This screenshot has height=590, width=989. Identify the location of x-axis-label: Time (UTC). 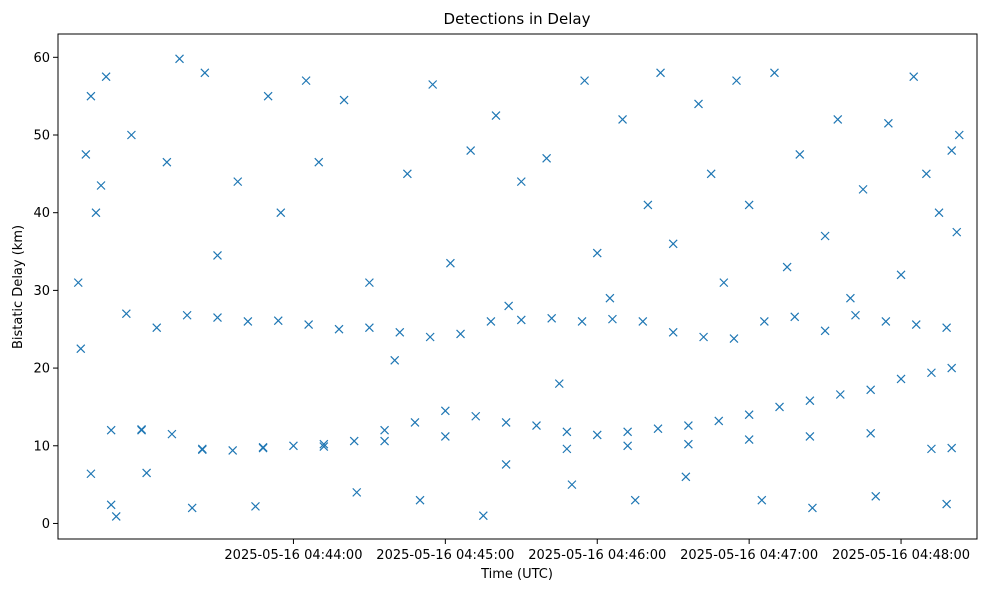
(516, 574).